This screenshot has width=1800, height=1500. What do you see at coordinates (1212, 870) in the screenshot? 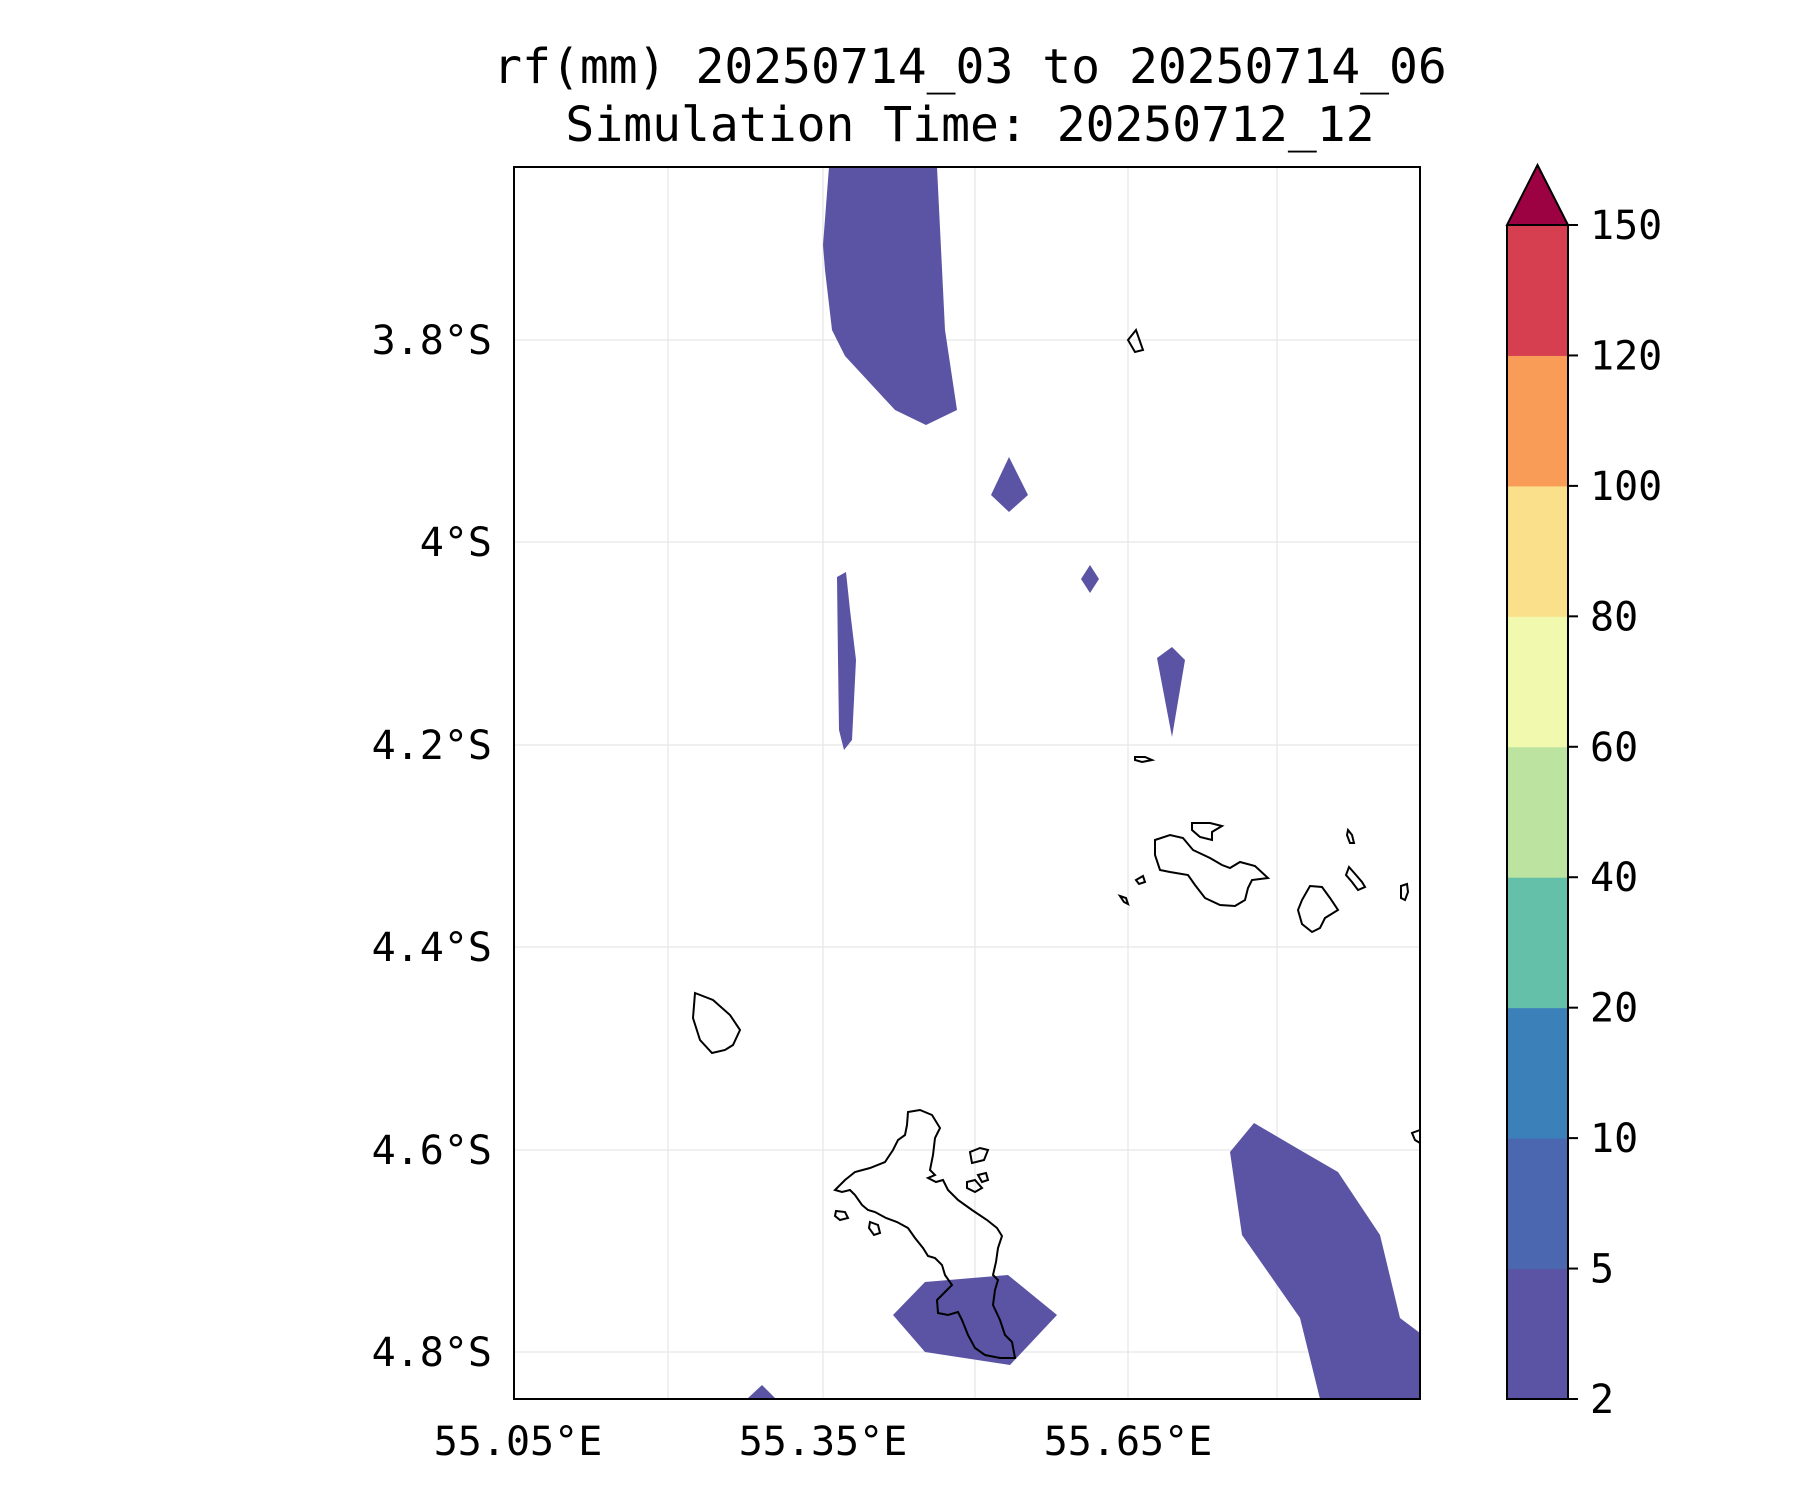
I see `coastline-praslin` at bounding box center [1212, 870].